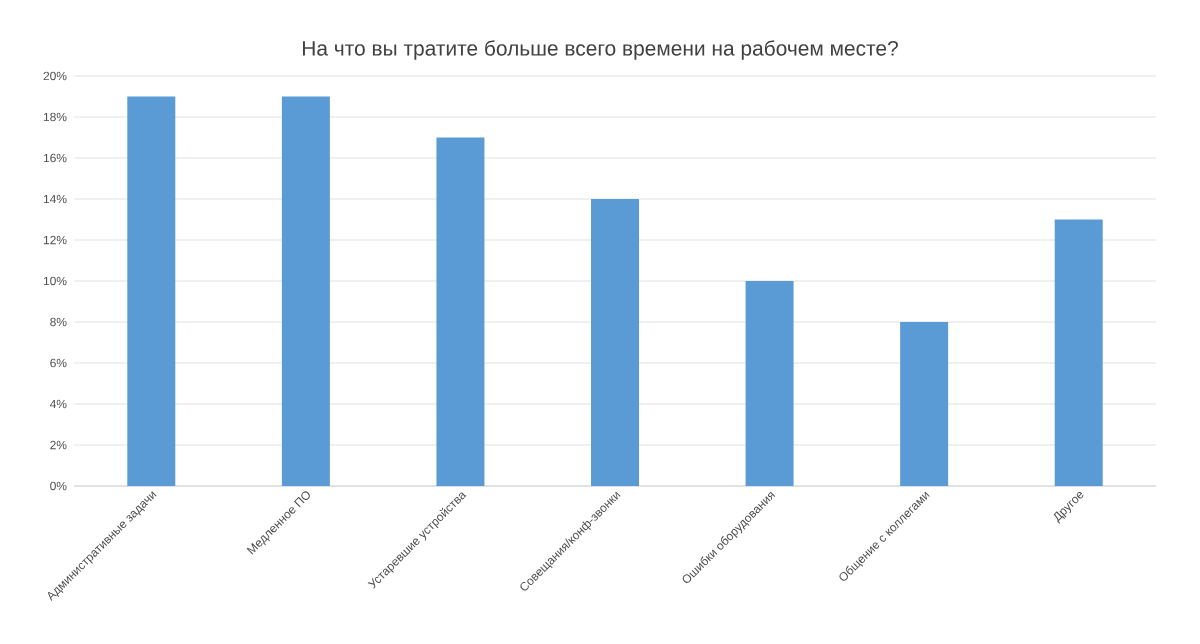  I want to click on chart-title: На что вы тратите больше всего времени на рабочем месте?, so click(600, 50).